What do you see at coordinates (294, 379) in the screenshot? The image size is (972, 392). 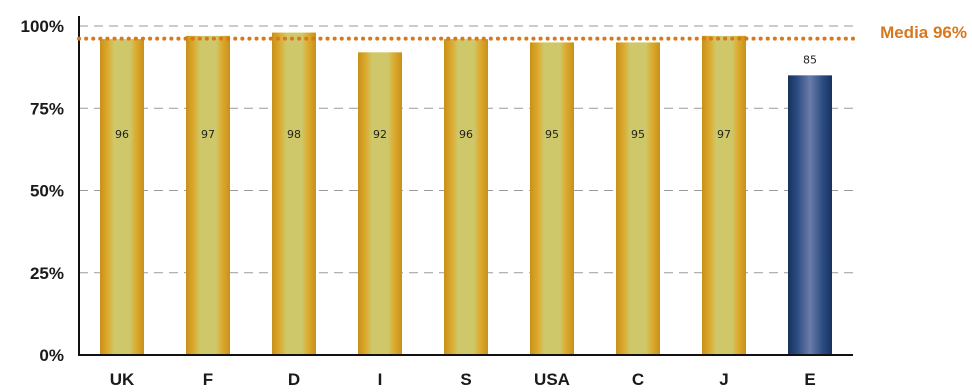 I see `x-tick-label: D` at bounding box center [294, 379].